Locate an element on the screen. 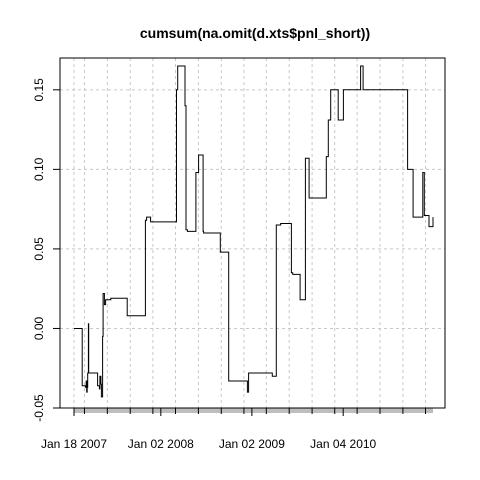  y-tick-label: 0.05 is located at coordinates (39, 249).